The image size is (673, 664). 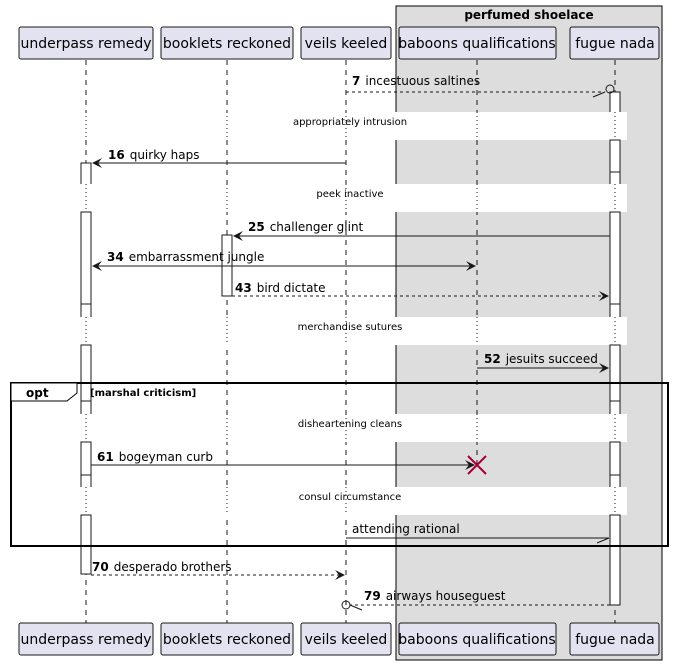 I want to click on divider-4: disheartening cleans, so click(x=350, y=424).